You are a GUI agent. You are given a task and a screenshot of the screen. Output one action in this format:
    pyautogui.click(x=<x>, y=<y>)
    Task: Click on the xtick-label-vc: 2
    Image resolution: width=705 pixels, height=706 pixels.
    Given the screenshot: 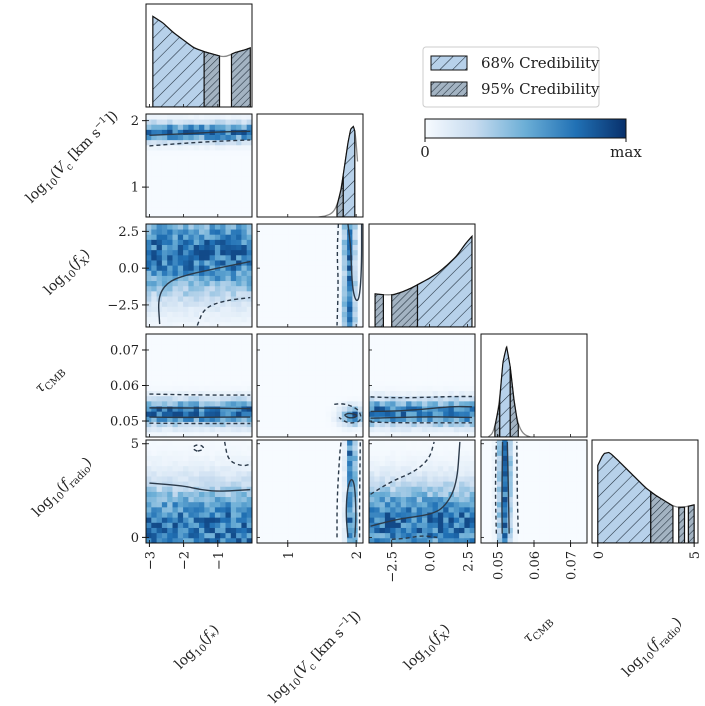 What is the action you would take?
    pyautogui.click(x=357, y=555)
    